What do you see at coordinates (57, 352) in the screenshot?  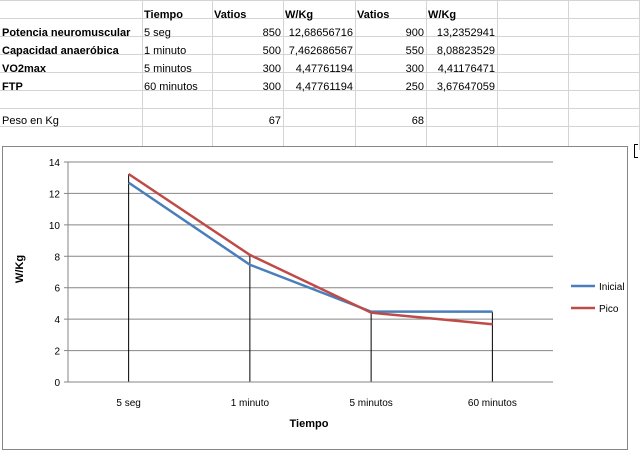 I see `y-tick-label: 2` at bounding box center [57, 352].